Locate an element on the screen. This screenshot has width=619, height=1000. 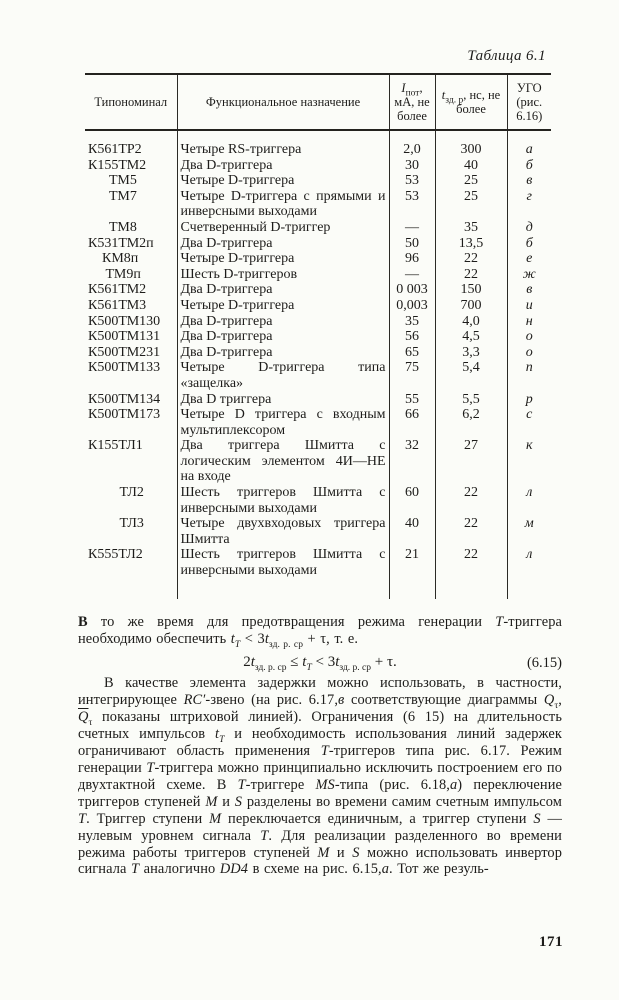
cell-ugo: в is located at coordinates (528, 181).